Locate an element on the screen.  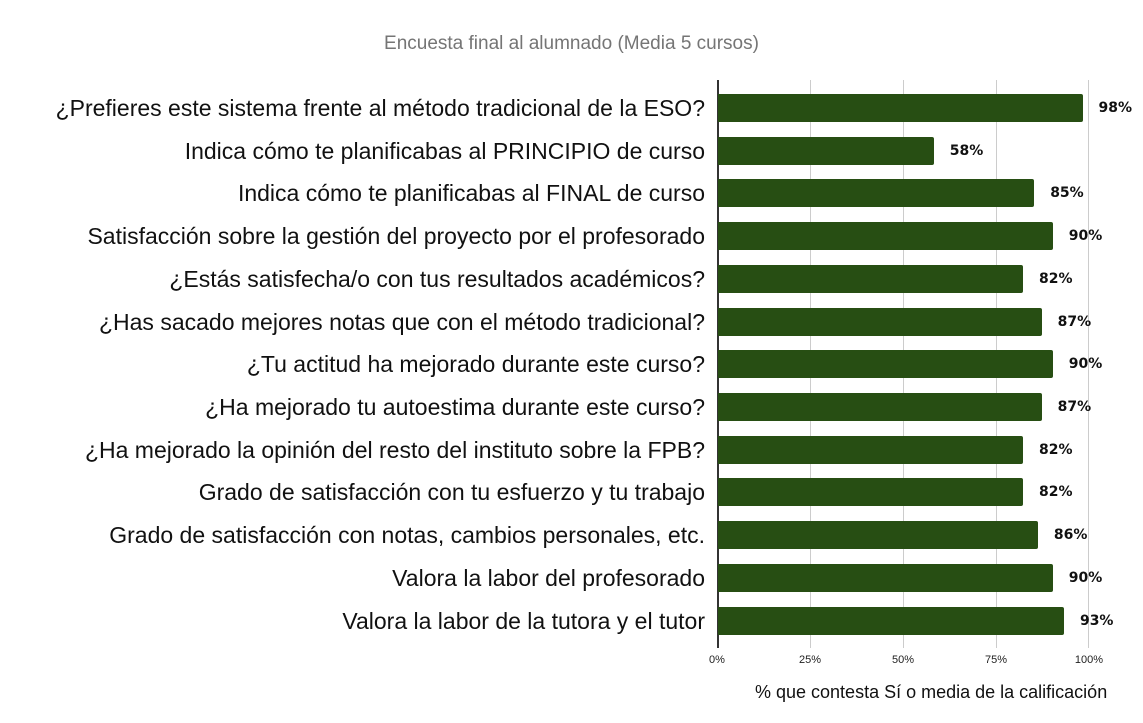
value-label: 85% is located at coordinates (1067, 193).